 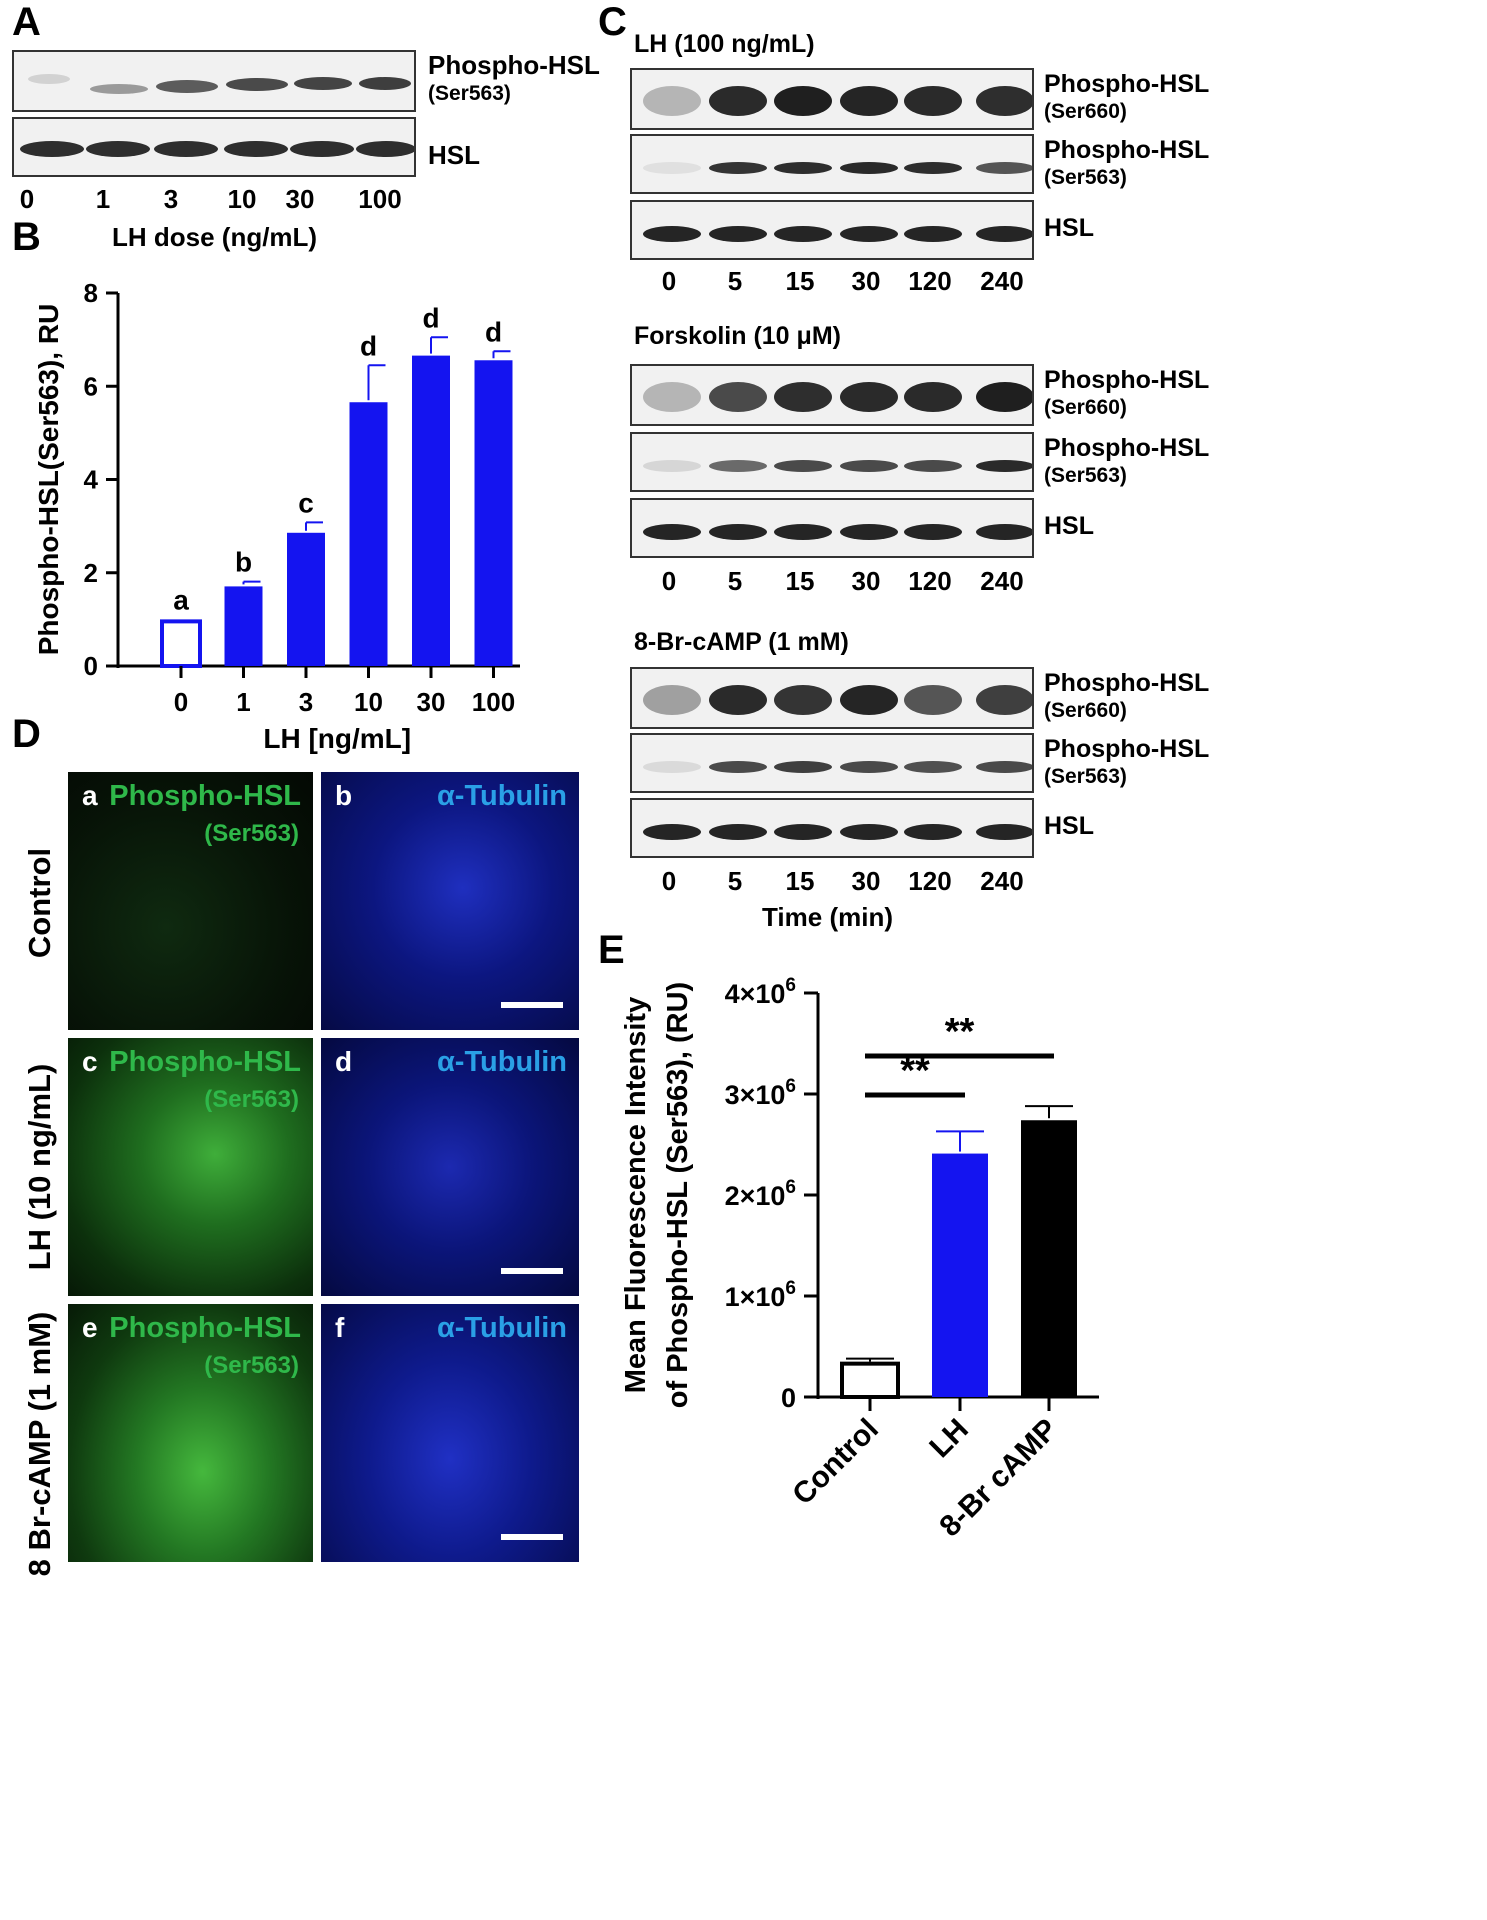 What do you see at coordinates (48, 480) in the screenshot?
I see `y-axis-label: Phospho-HSL(Ser563), RU` at bounding box center [48, 480].